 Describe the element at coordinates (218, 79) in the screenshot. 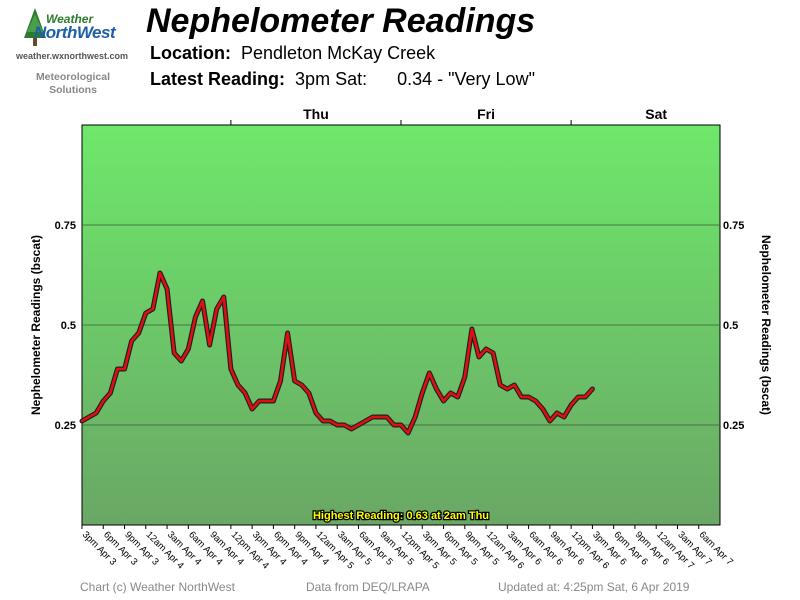

I see `latest-reading-label: Latest Reading:` at that location.